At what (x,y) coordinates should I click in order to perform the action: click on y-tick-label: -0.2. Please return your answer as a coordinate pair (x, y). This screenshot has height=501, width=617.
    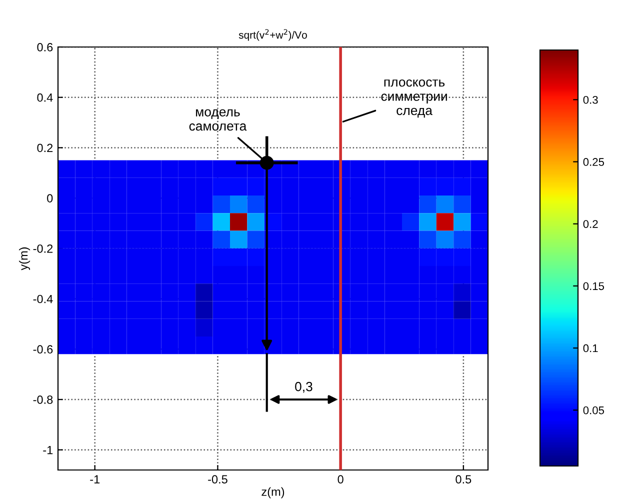
    Looking at the image, I should click on (43, 248).